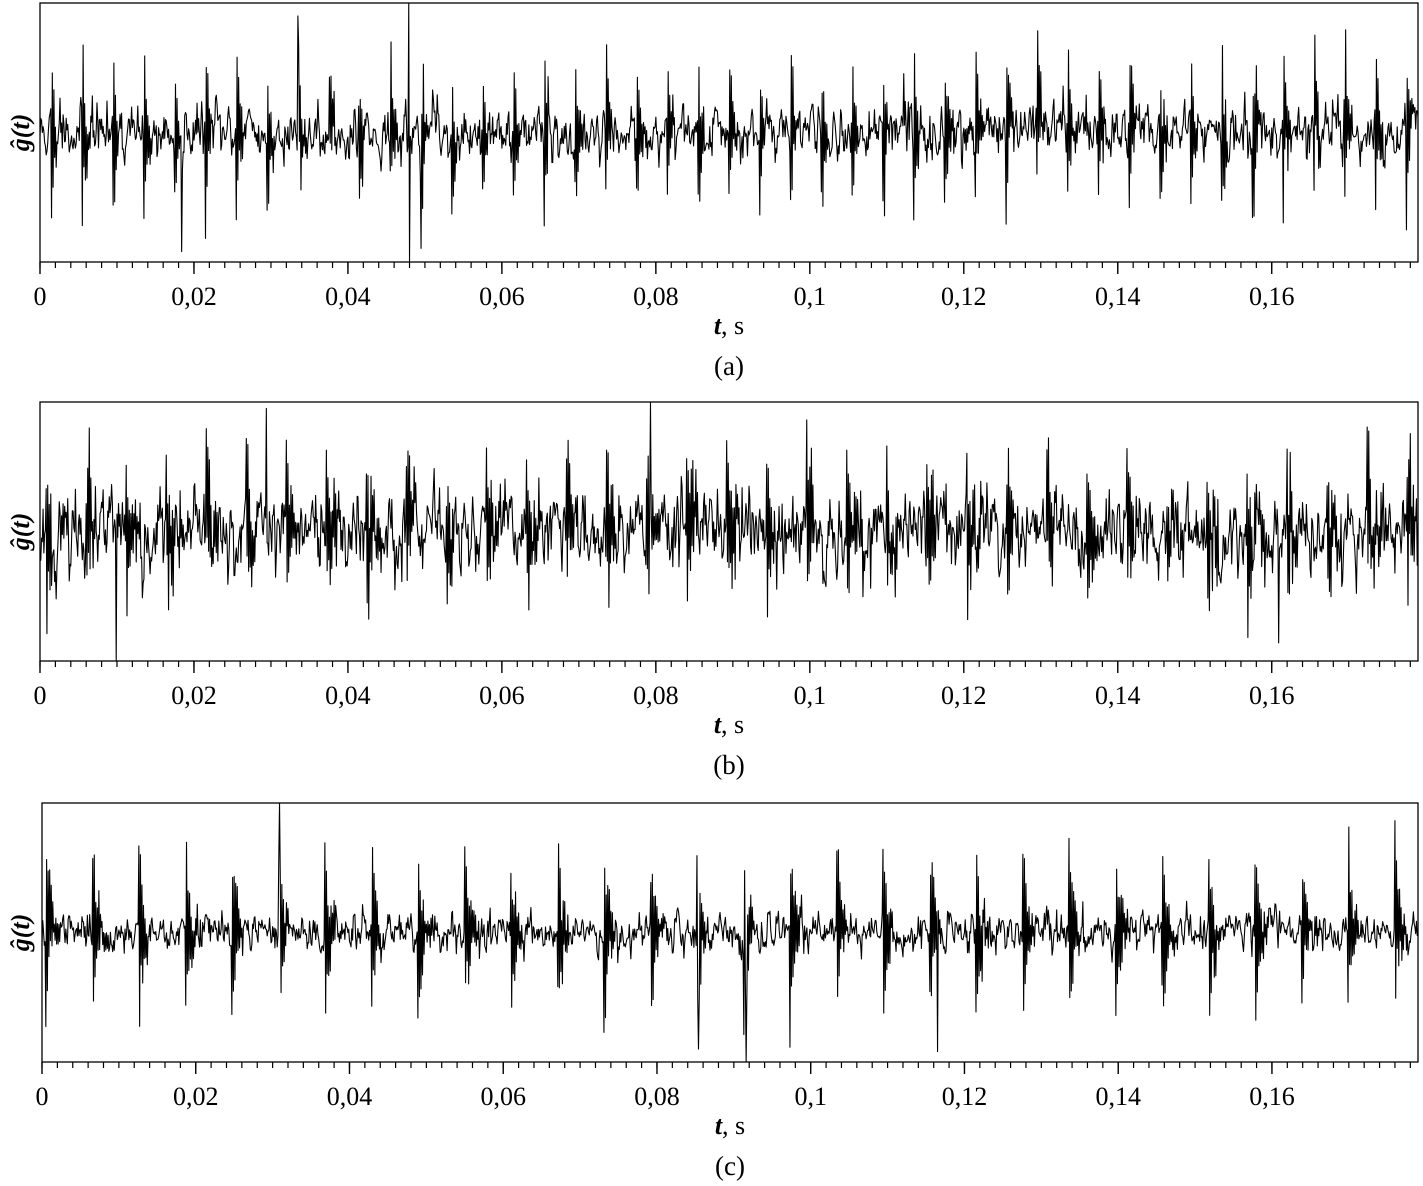  I want to click on panel-caption: (b), so click(728, 765).